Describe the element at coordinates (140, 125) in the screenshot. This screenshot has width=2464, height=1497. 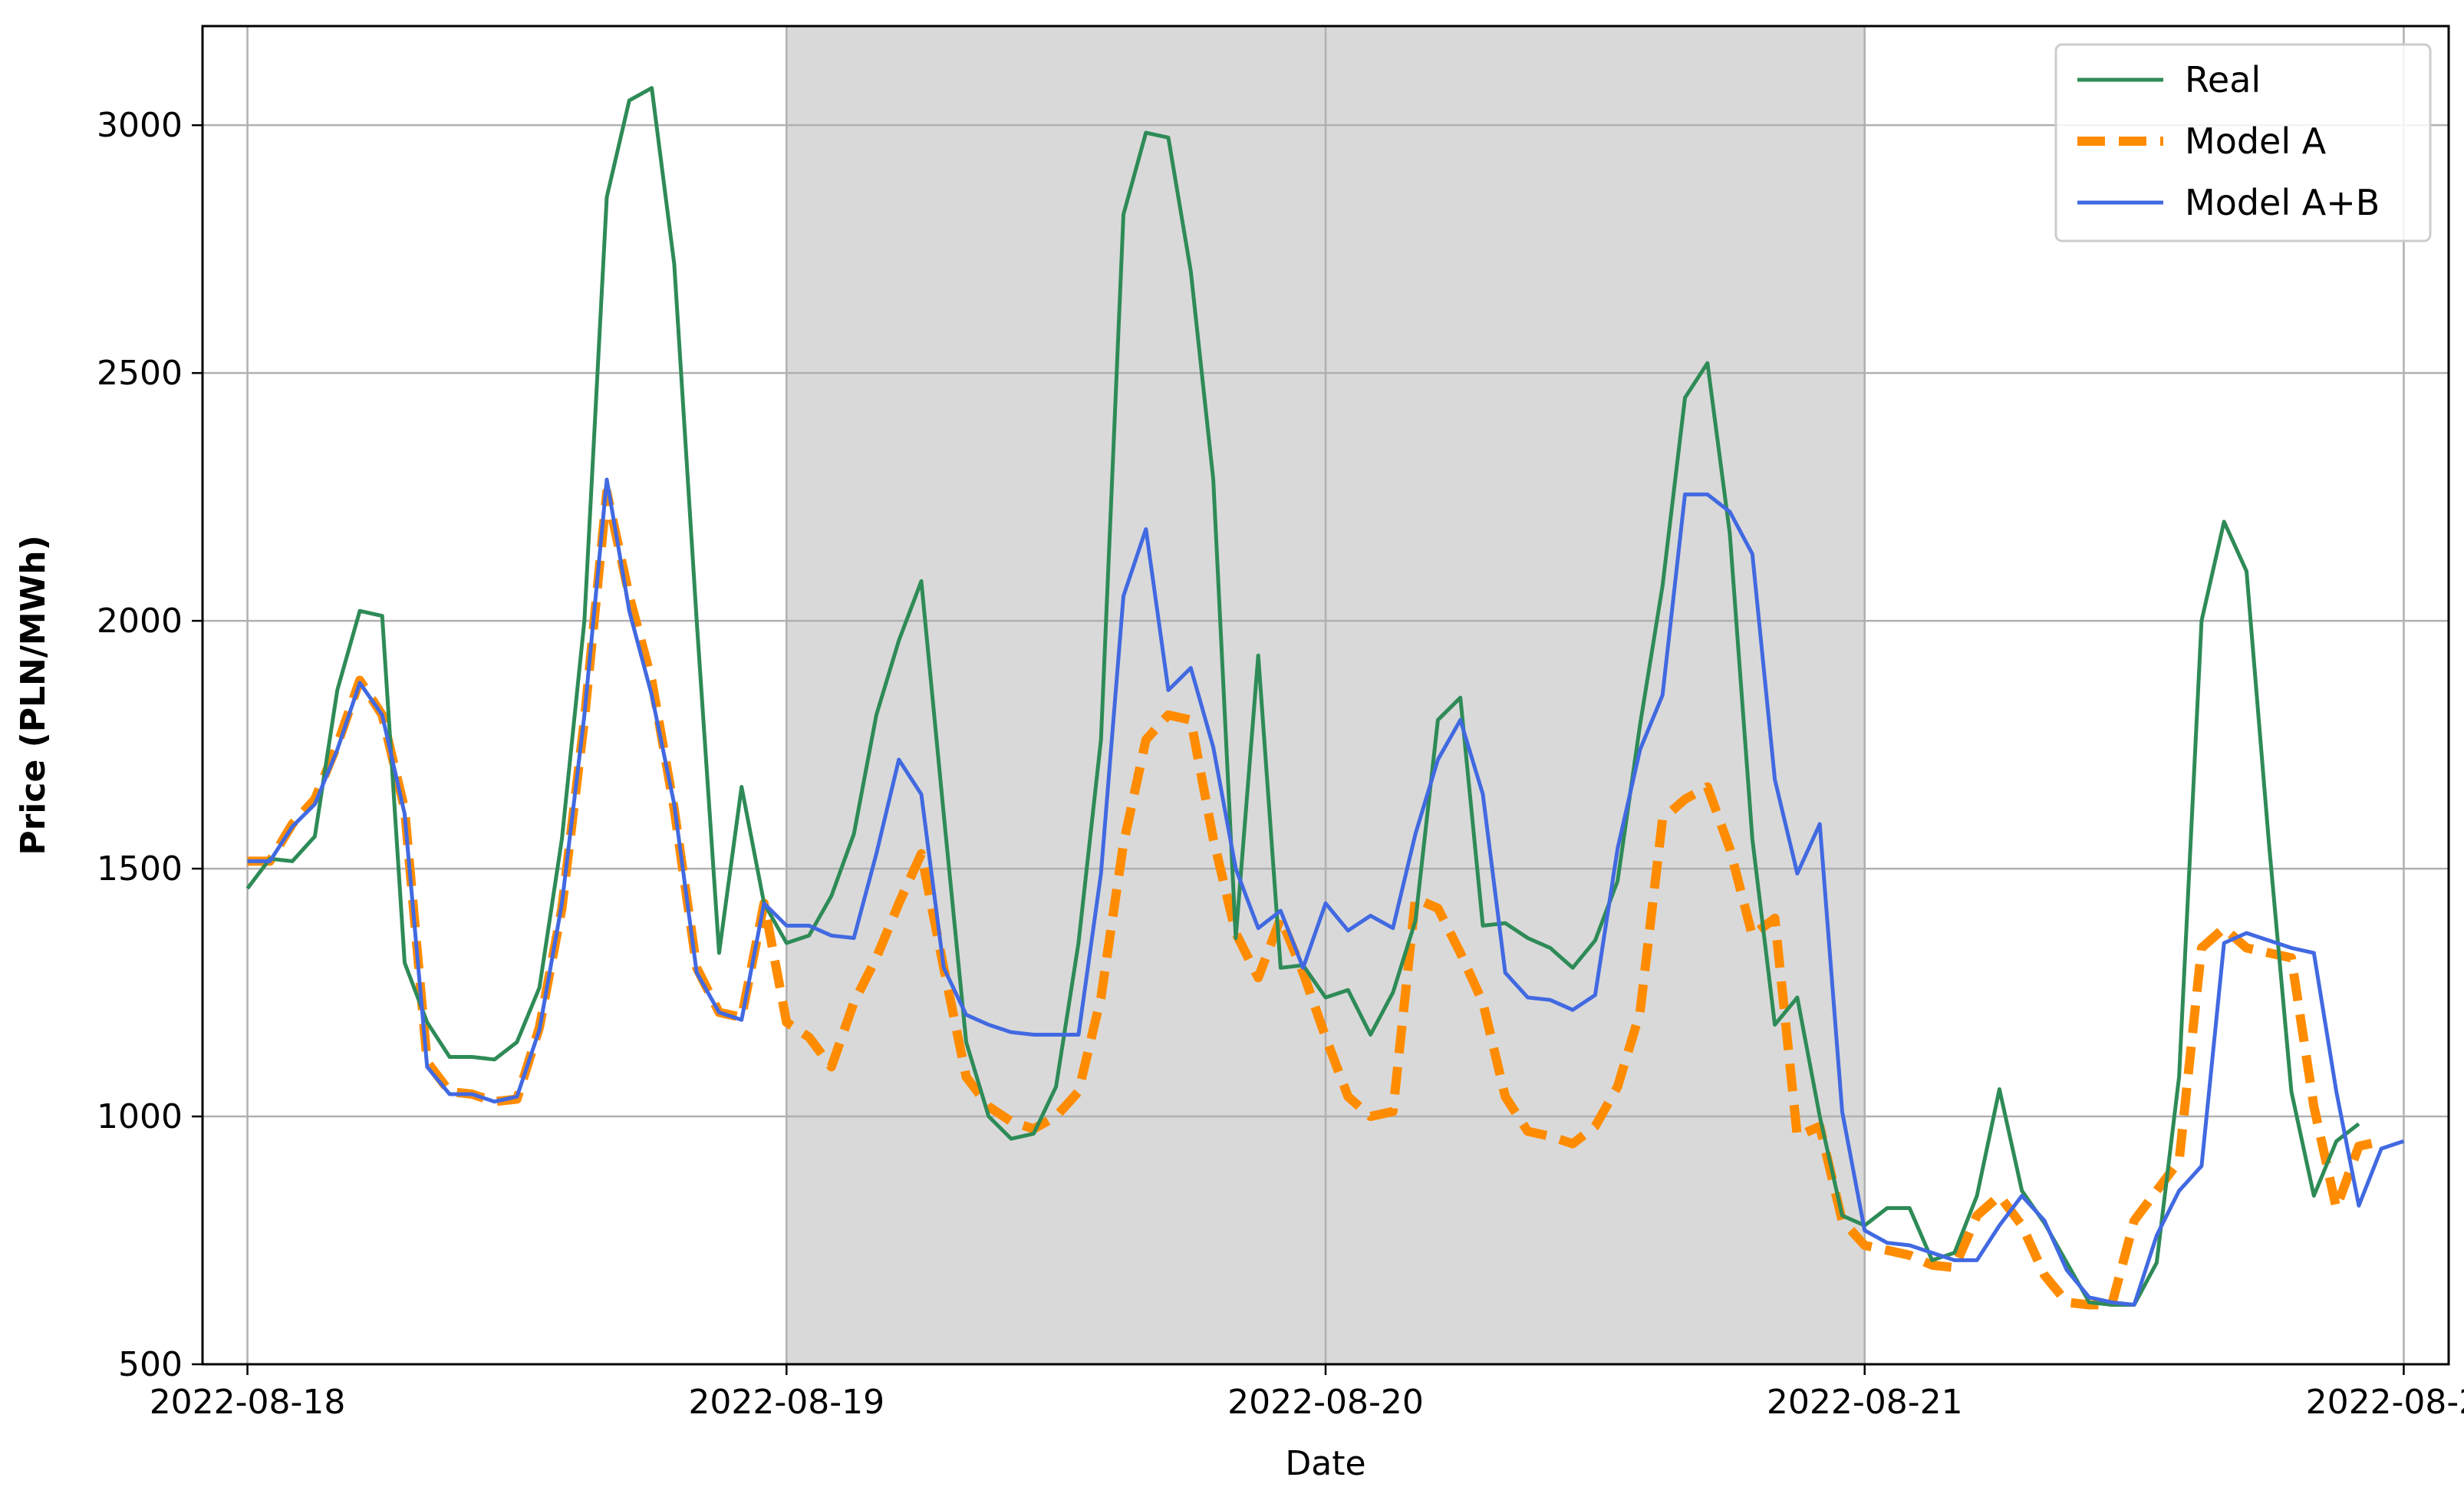
I see `y-tick-label-5: 3000` at that location.